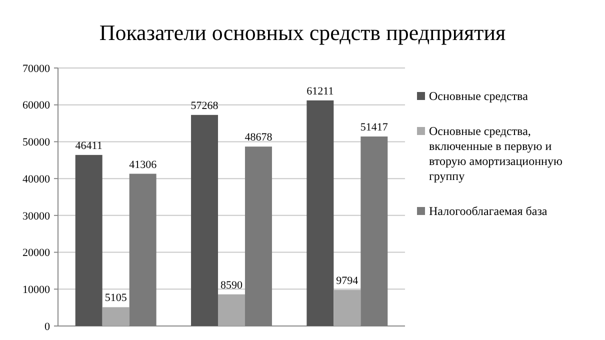 This screenshot has height=340, width=605. Describe the element at coordinates (36, 290) in the screenshot. I see `y-tick-label: 10000` at that location.